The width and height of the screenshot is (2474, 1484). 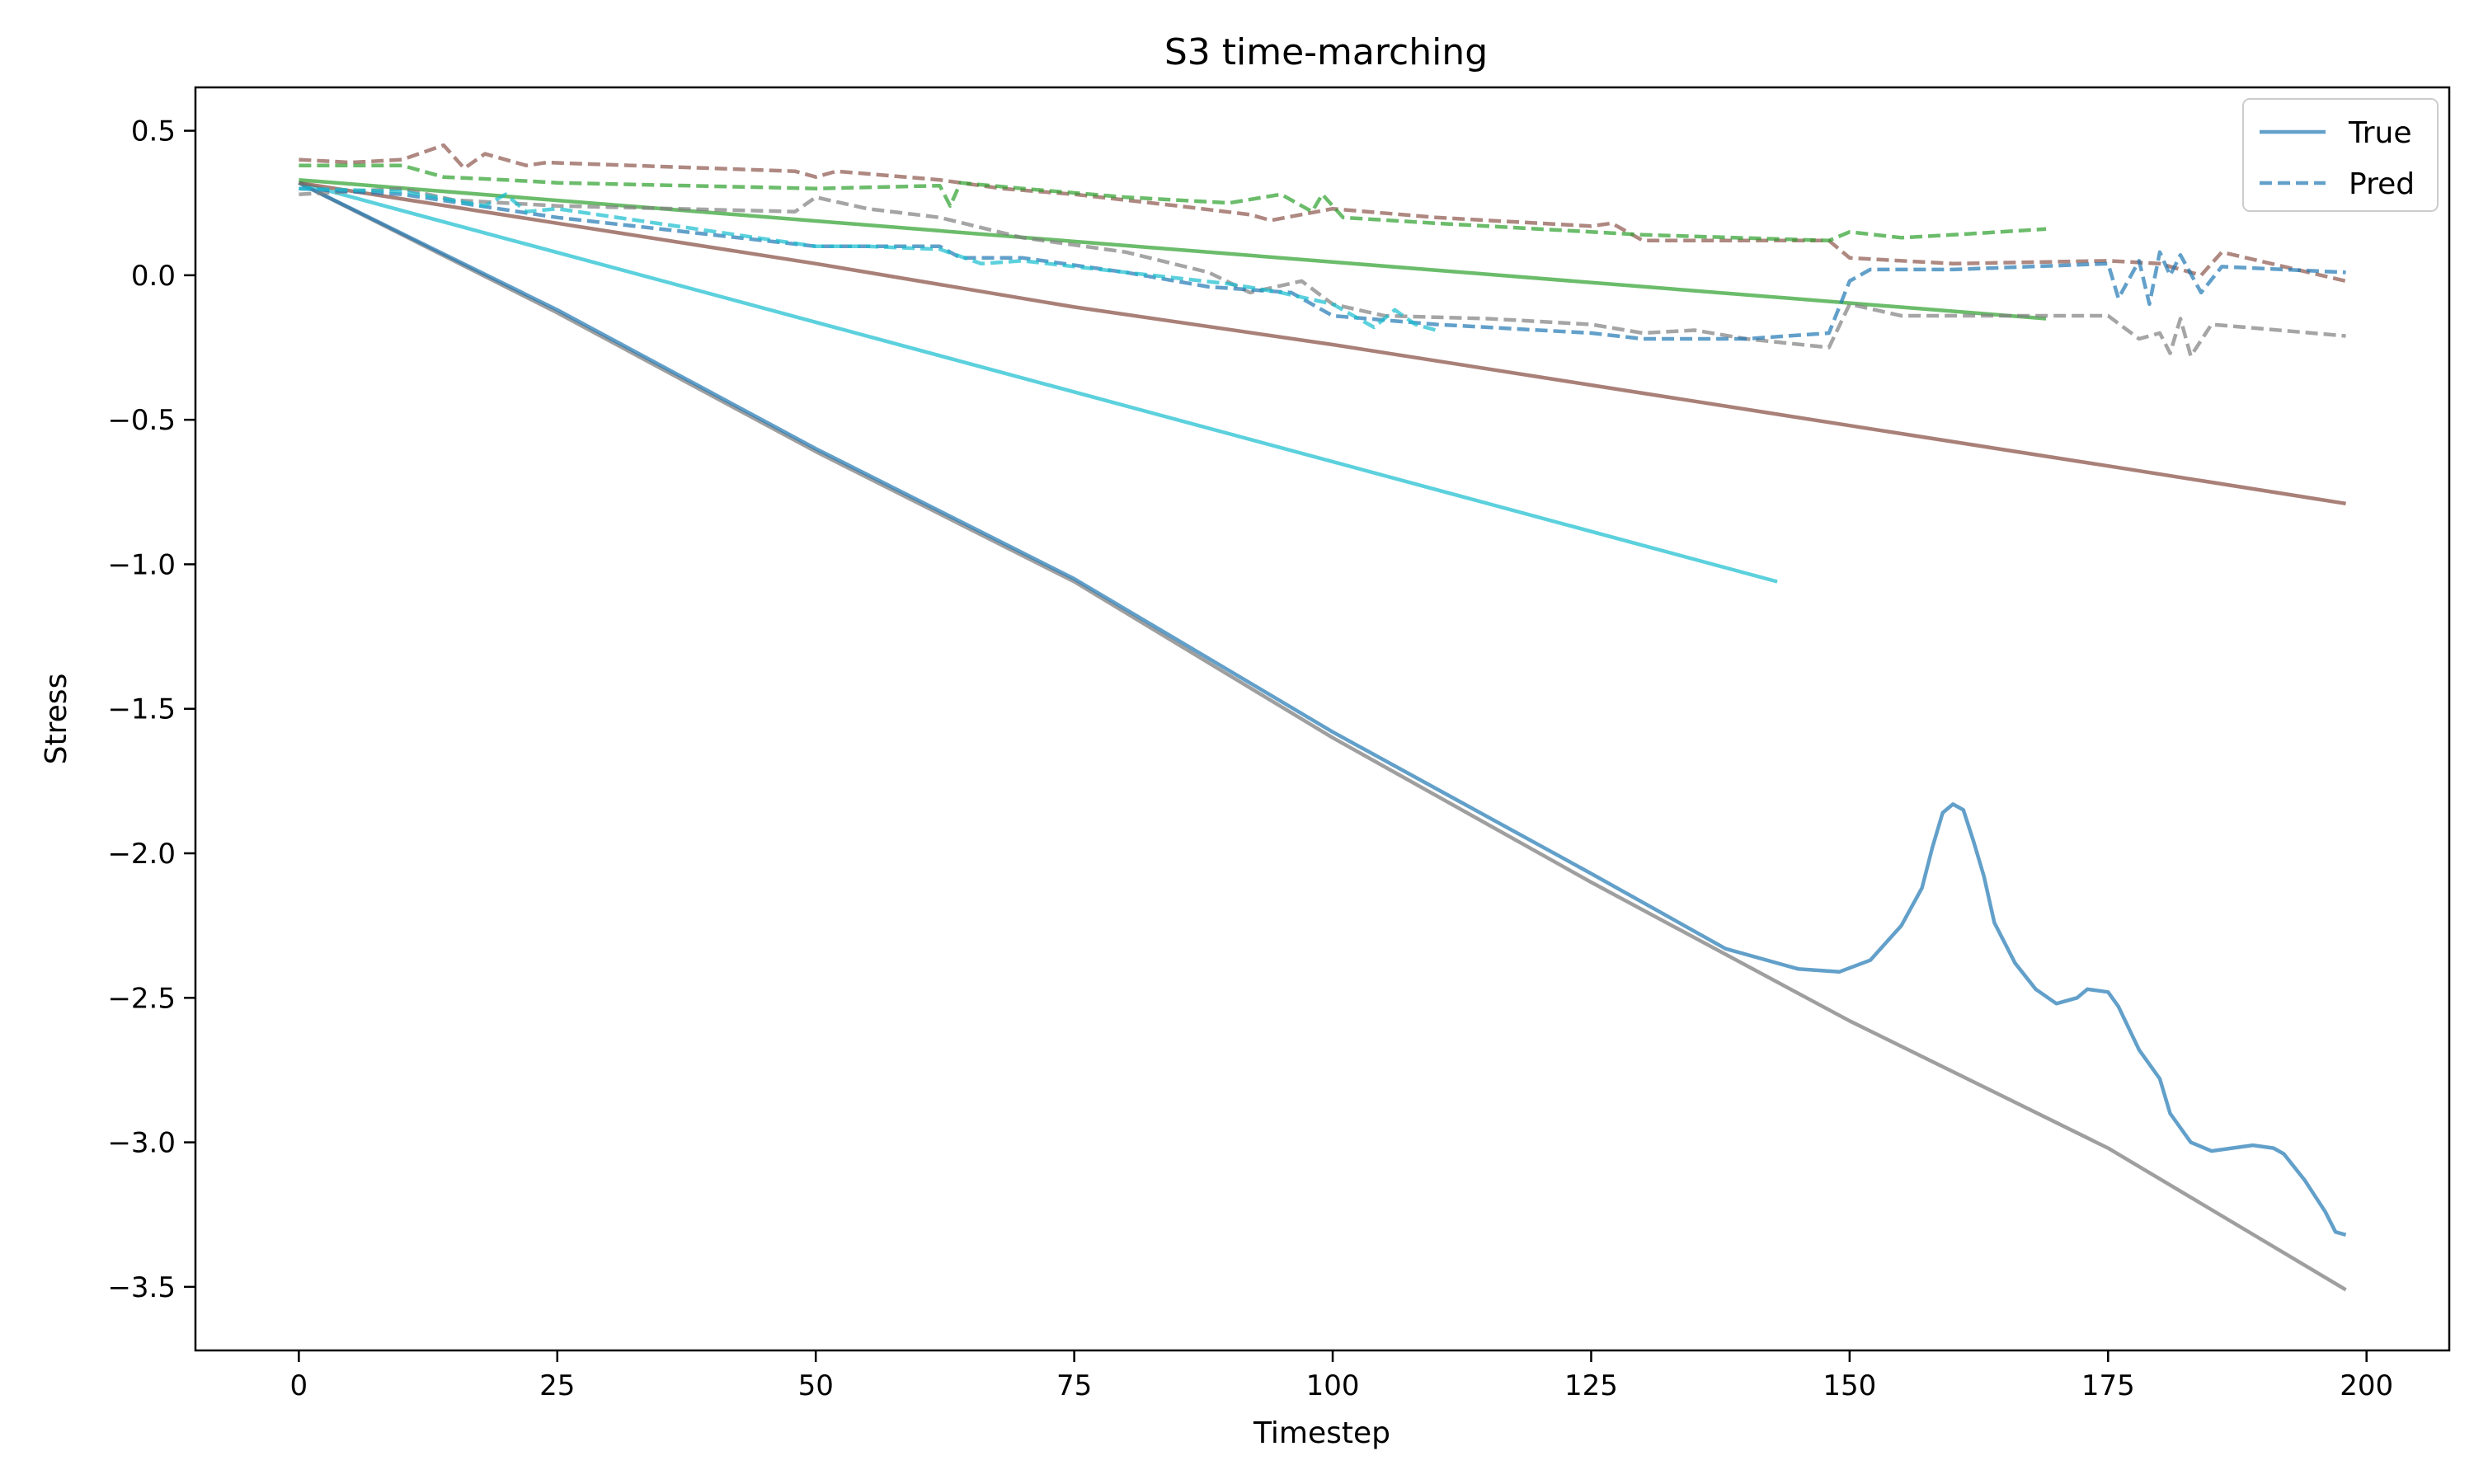 I want to click on x-tick-label: 100, so click(x=1333, y=1385).